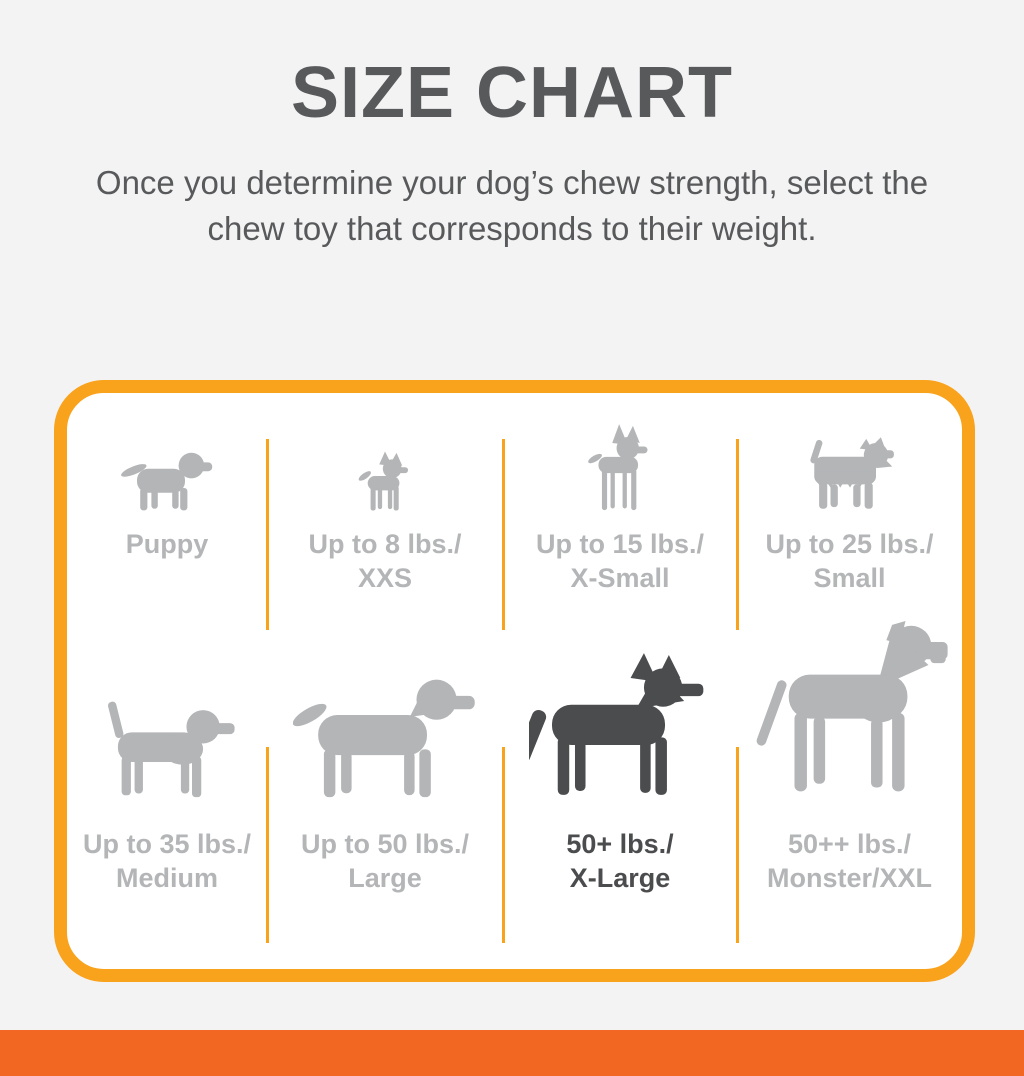 This screenshot has height=1076, width=1024. I want to click on puppy-icon, so click(167, 481).